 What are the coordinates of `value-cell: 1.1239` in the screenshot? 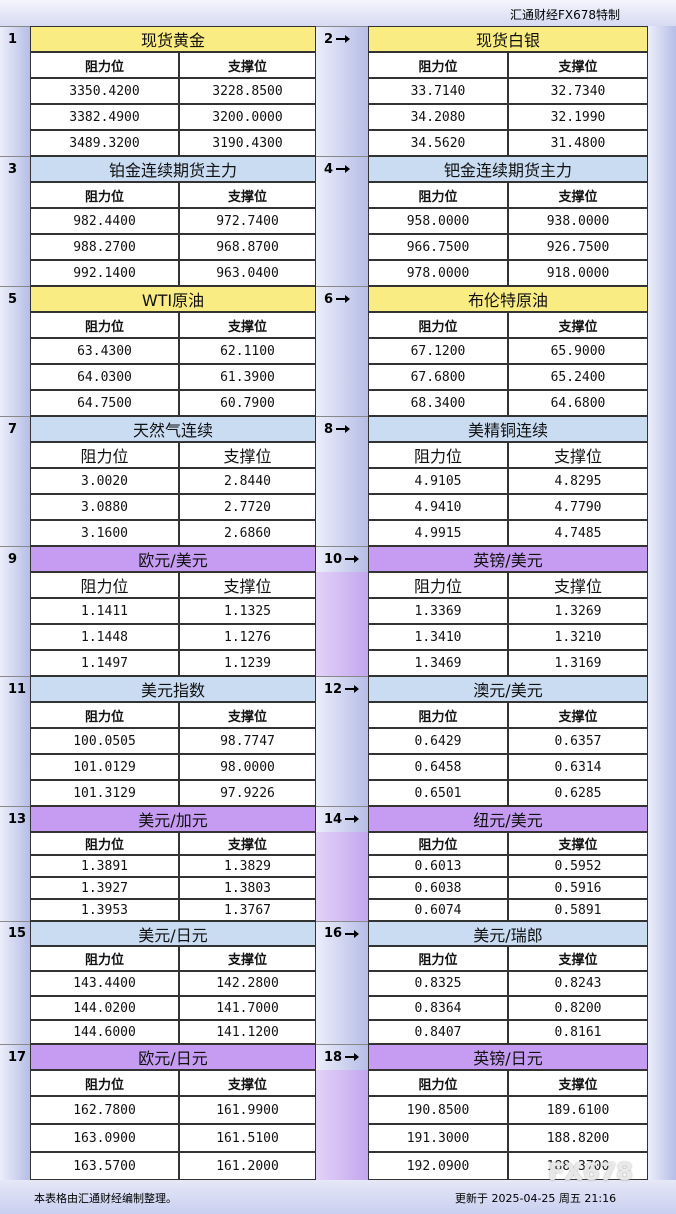 It's located at (247, 663).